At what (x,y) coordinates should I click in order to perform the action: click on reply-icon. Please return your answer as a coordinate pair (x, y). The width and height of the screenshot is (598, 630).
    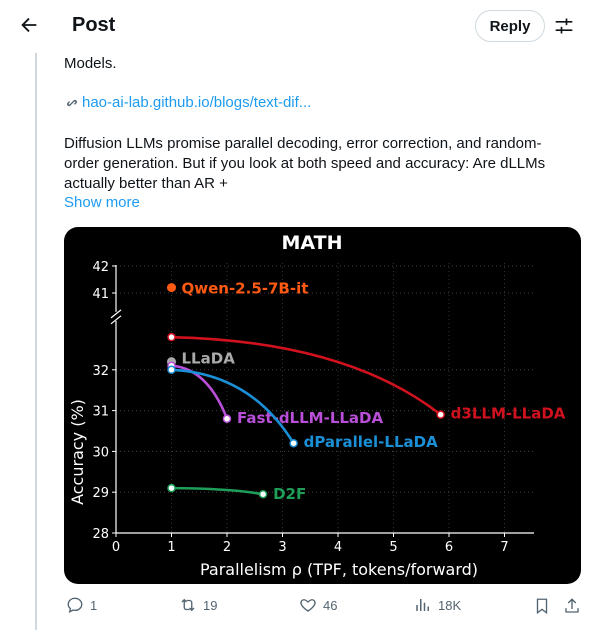
    Looking at the image, I should click on (75, 605).